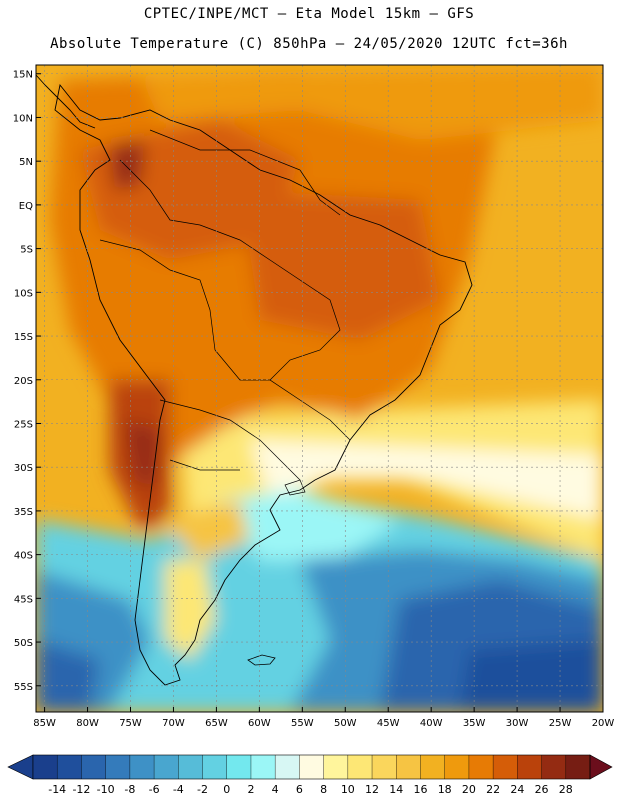 The image size is (618, 800). Describe the element at coordinates (517, 789) in the screenshot. I see `colorbar-label: 24` at that location.